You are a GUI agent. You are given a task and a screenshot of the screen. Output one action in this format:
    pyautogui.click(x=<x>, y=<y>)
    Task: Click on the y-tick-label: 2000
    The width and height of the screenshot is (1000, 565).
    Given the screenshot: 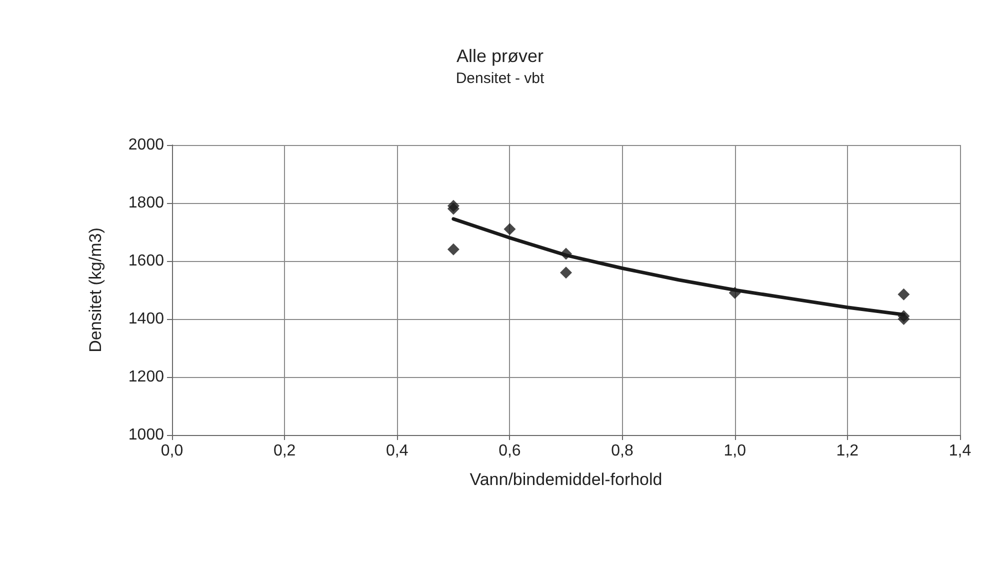 What is the action you would take?
    pyautogui.click(x=146, y=145)
    